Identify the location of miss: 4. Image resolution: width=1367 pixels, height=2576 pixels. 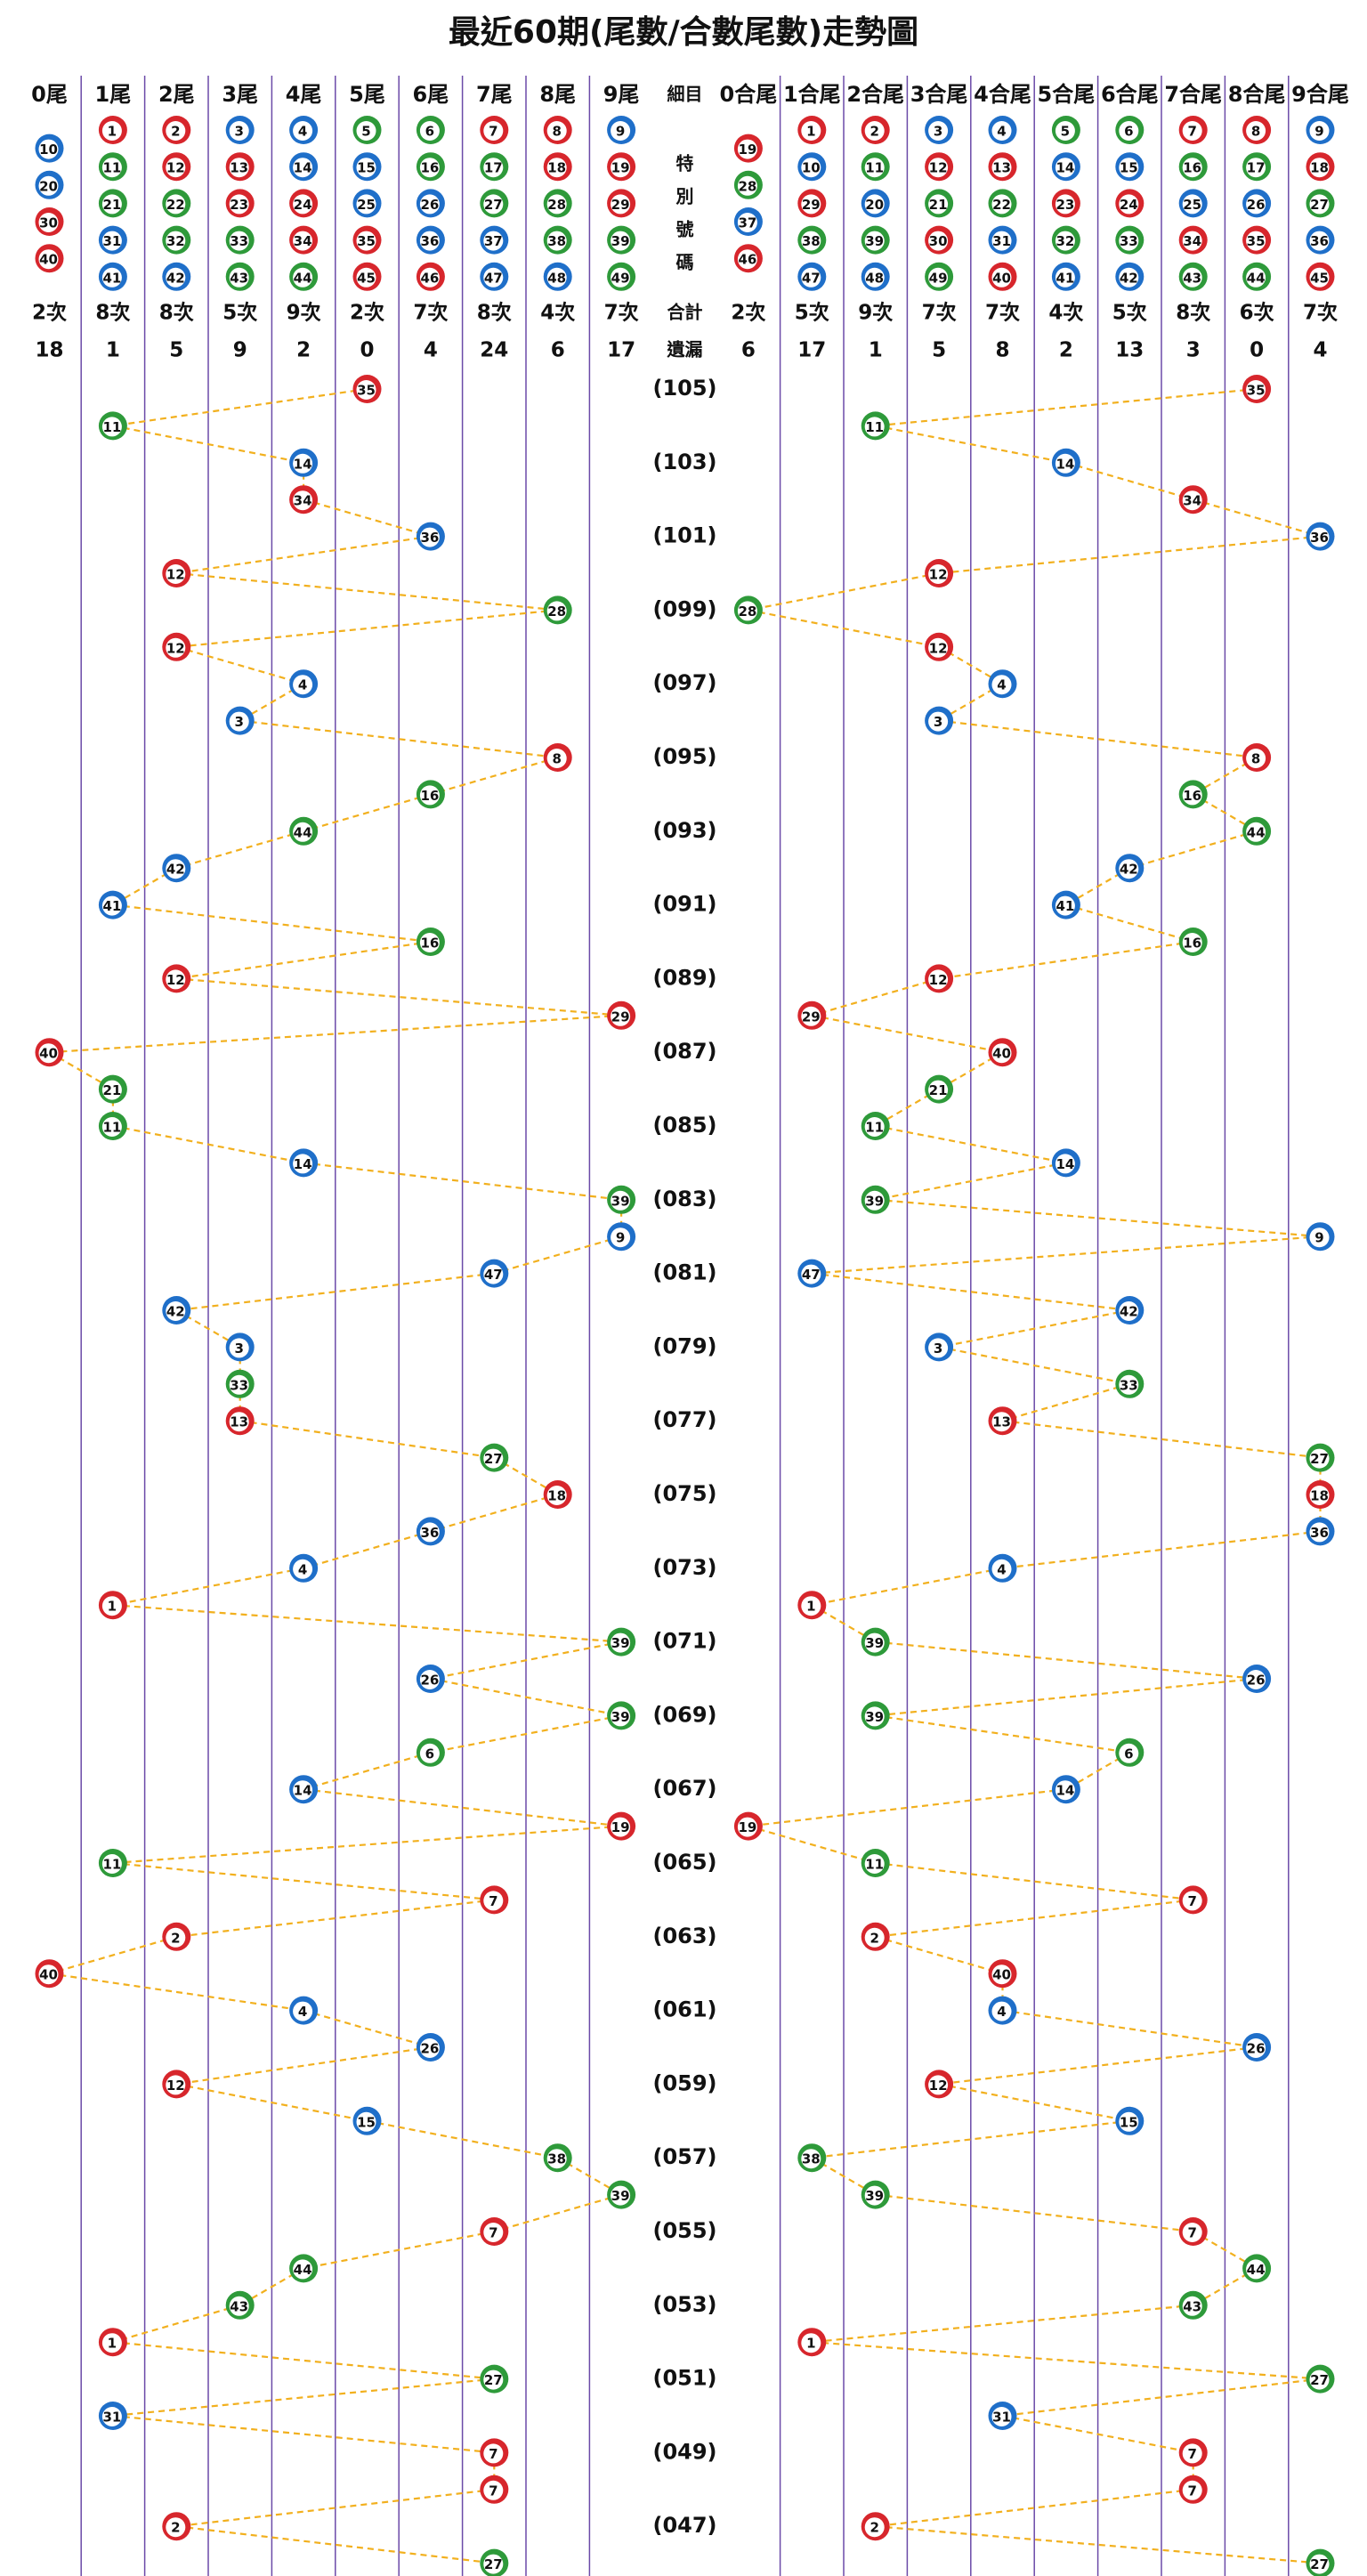
(431, 351).